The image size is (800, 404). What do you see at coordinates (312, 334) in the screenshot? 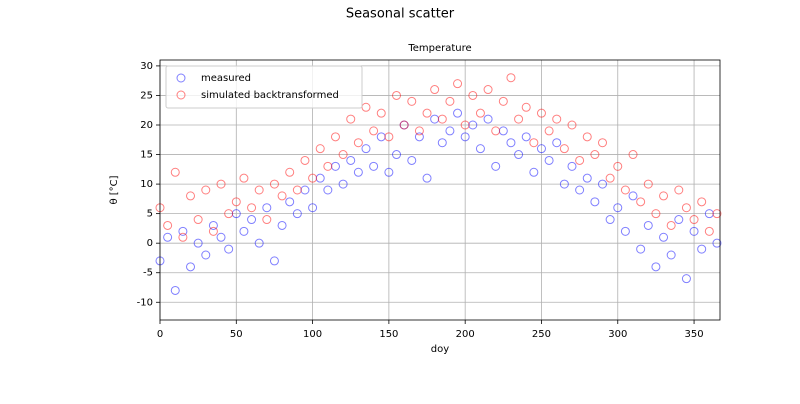
I see `x-tick-label: 100` at bounding box center [312, 334].